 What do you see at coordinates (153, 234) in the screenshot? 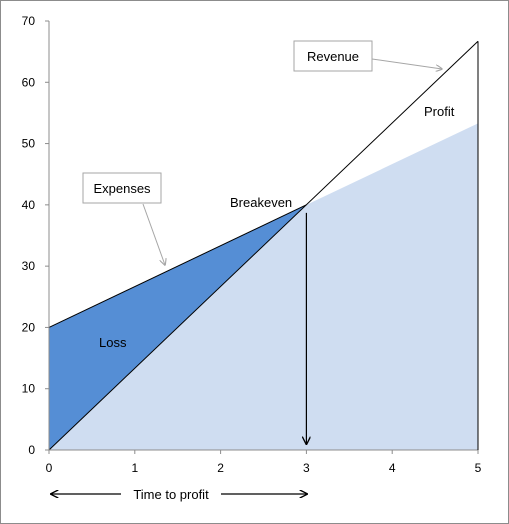
I see `expenses-callout-arrow` at bounding box center [153, 234].